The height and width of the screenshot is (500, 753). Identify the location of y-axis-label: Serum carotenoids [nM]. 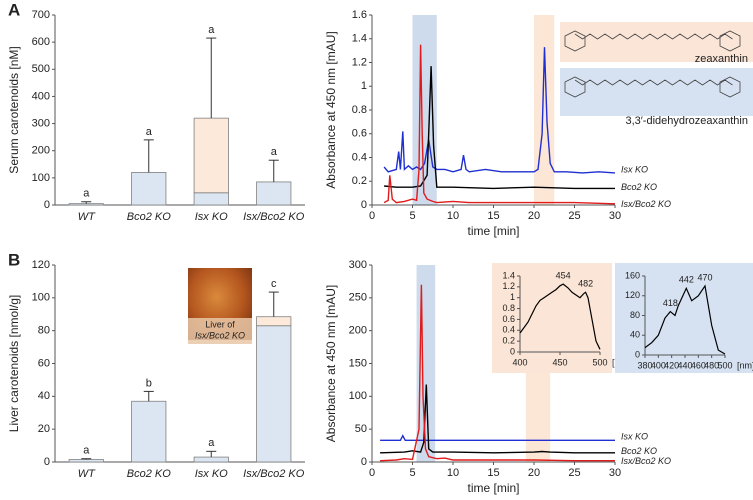
(14, 109).